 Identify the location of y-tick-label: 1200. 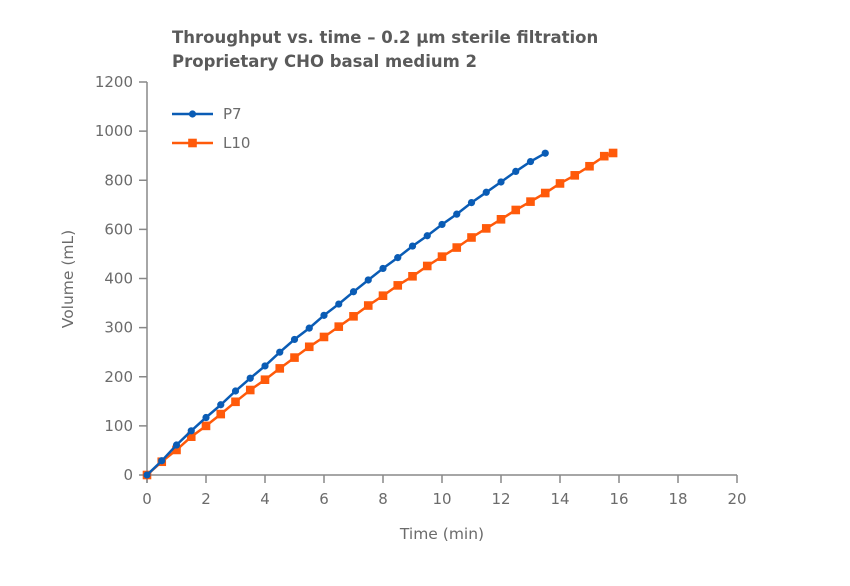
(114, 82).